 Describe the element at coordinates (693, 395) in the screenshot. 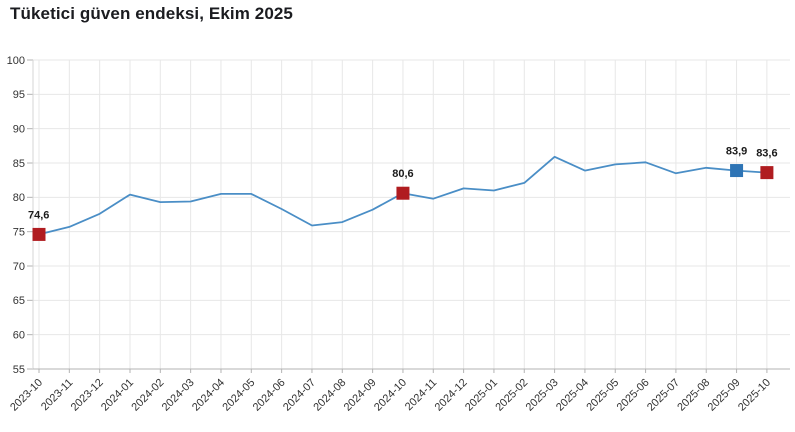

I see `x-axis-tick-label: 2025-08` at that location.